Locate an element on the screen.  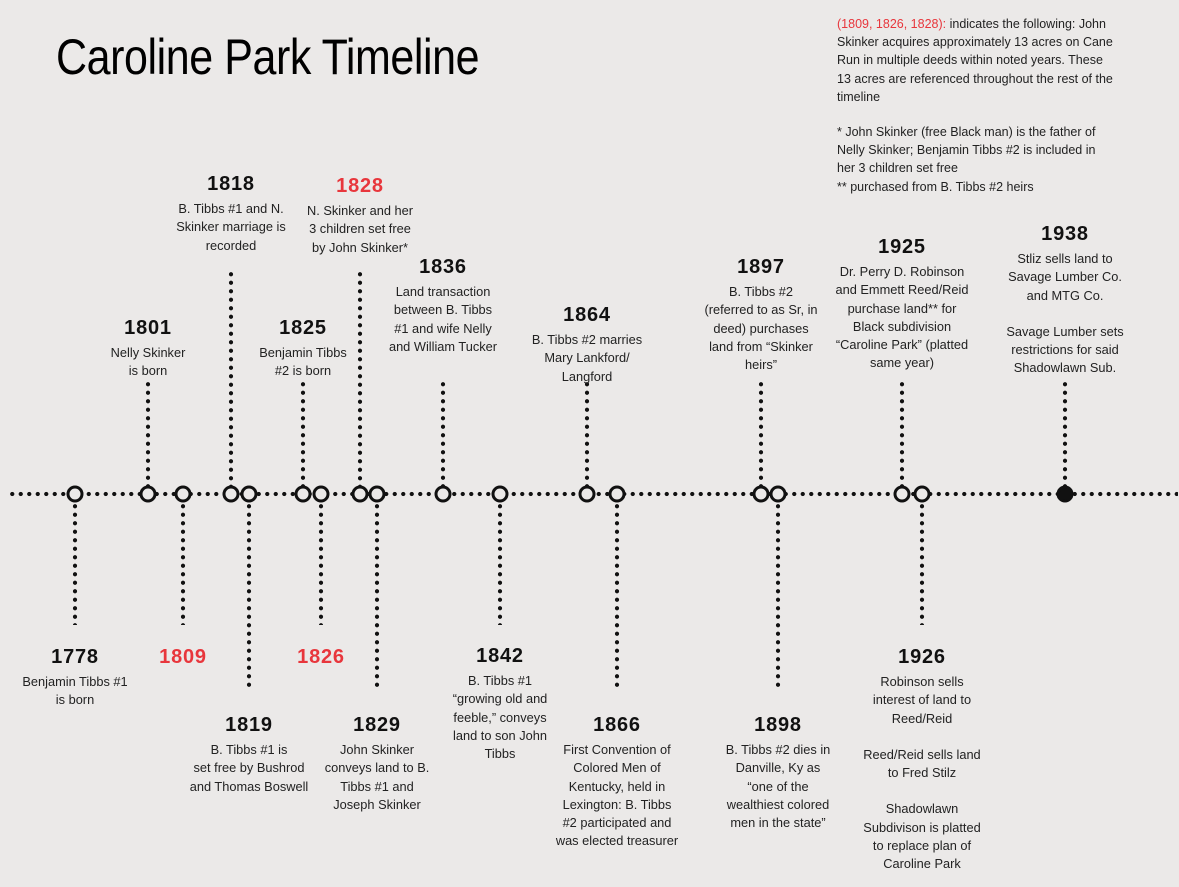
event-description-line: Skinker marriage is is located at coordinates (231, 227).